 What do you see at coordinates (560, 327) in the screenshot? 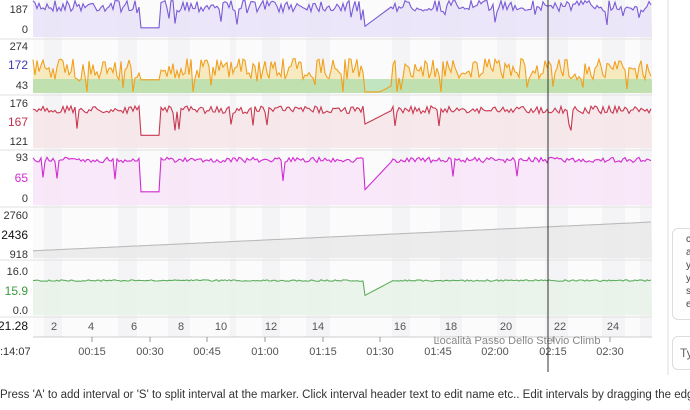
I see `interval-number: 22` at bounding box center [560, 327].